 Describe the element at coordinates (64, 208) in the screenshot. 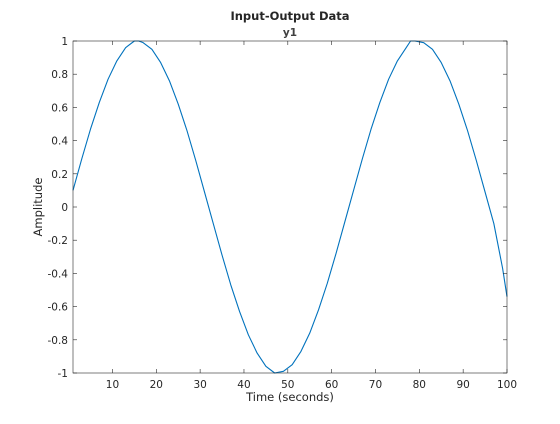

I see `y-tick-label: 0` at that location.